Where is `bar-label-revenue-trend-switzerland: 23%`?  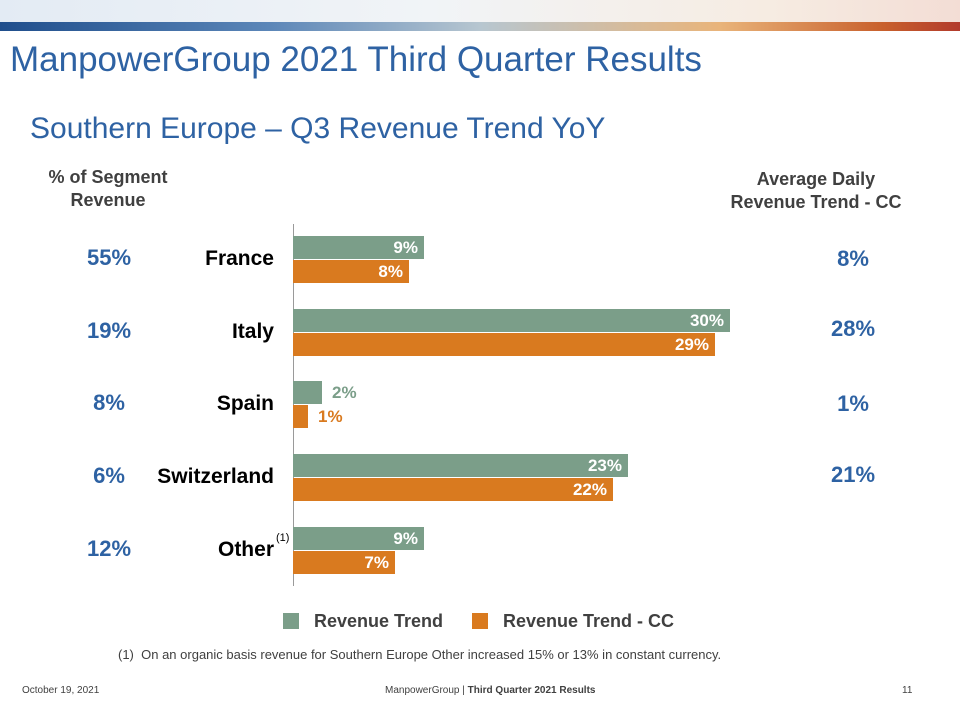 bar-label-revenue-trend-switzerland: 23% is located at coordinates (604, 465).